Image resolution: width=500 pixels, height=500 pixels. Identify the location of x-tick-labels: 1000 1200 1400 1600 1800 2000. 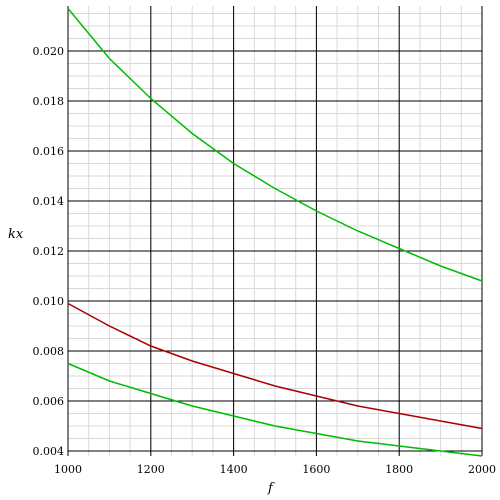
(275, 469).